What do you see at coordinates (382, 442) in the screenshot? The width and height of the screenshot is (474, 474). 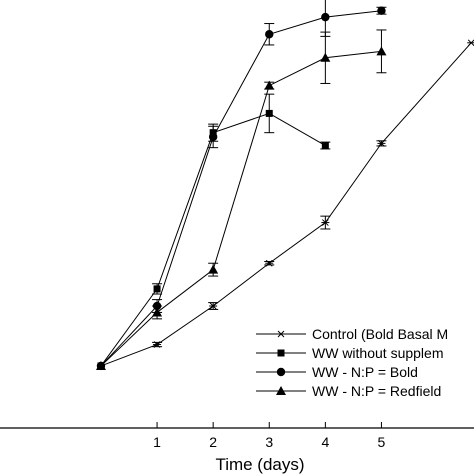 I see `x-tick-label-5: 5` at bounding box center [382, 442].